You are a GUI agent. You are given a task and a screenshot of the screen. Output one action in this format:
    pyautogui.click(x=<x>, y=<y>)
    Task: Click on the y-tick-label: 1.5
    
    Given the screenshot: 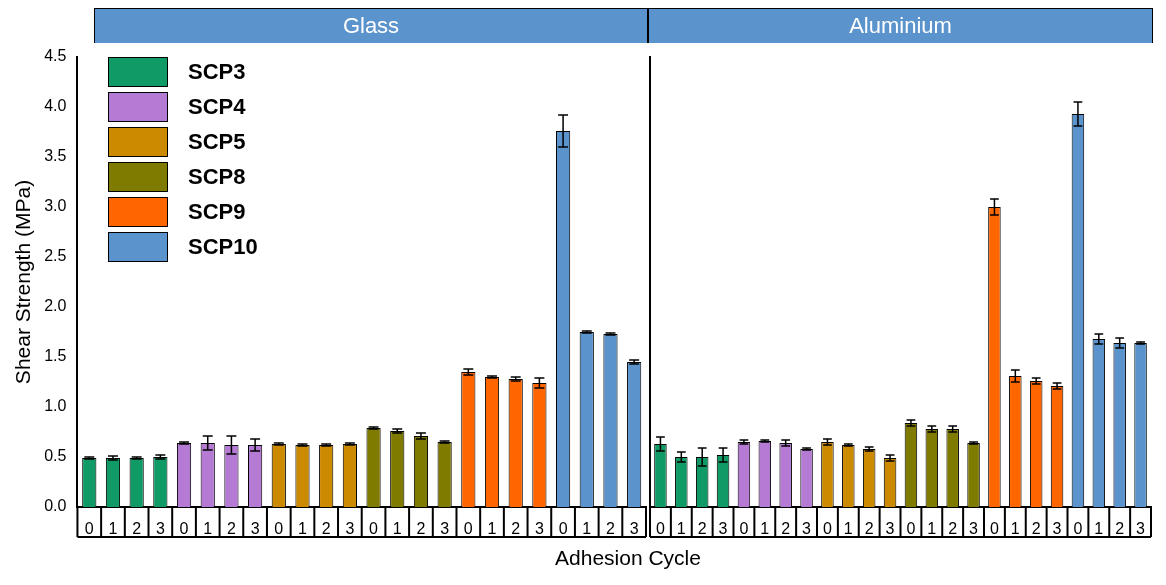 What is the action you would take?
    pyautogui.click(x=55, y=356)
    